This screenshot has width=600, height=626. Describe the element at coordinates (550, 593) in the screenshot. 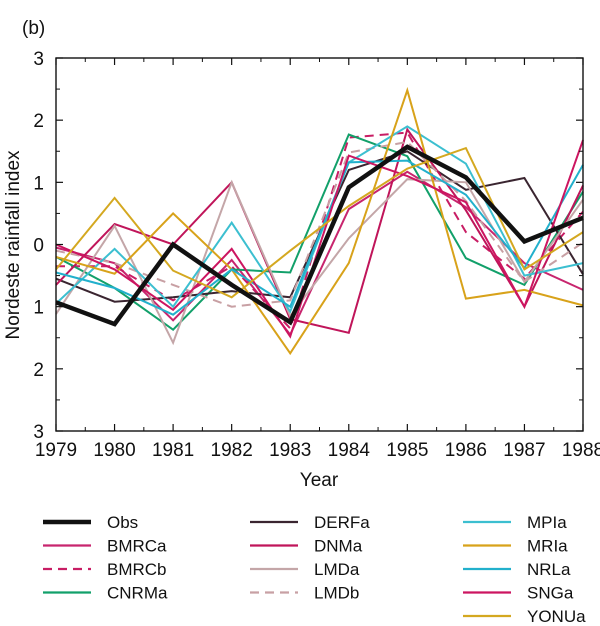

I see `legend-label: SNGa` at that location.